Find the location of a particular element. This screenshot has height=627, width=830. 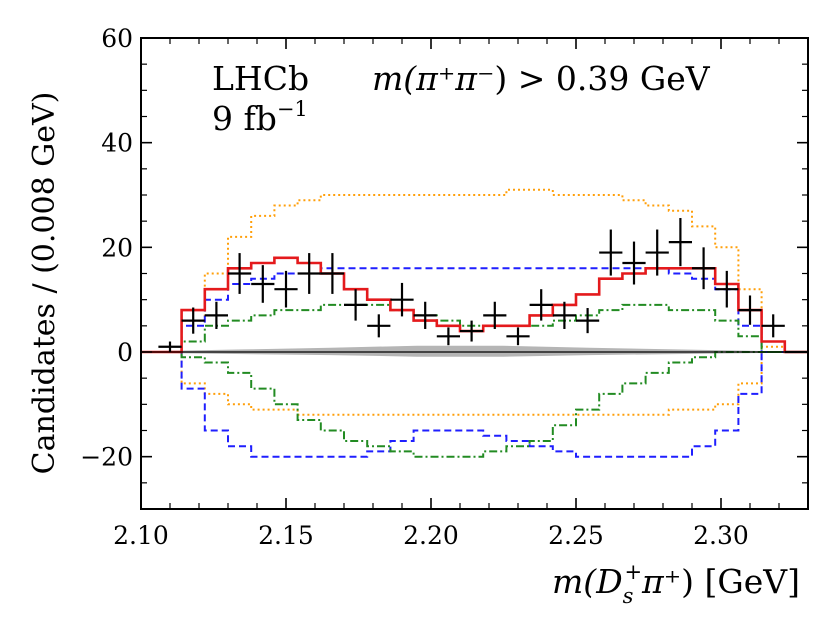

x-tick-label: 2.10 is located at coordinates (141, 535).